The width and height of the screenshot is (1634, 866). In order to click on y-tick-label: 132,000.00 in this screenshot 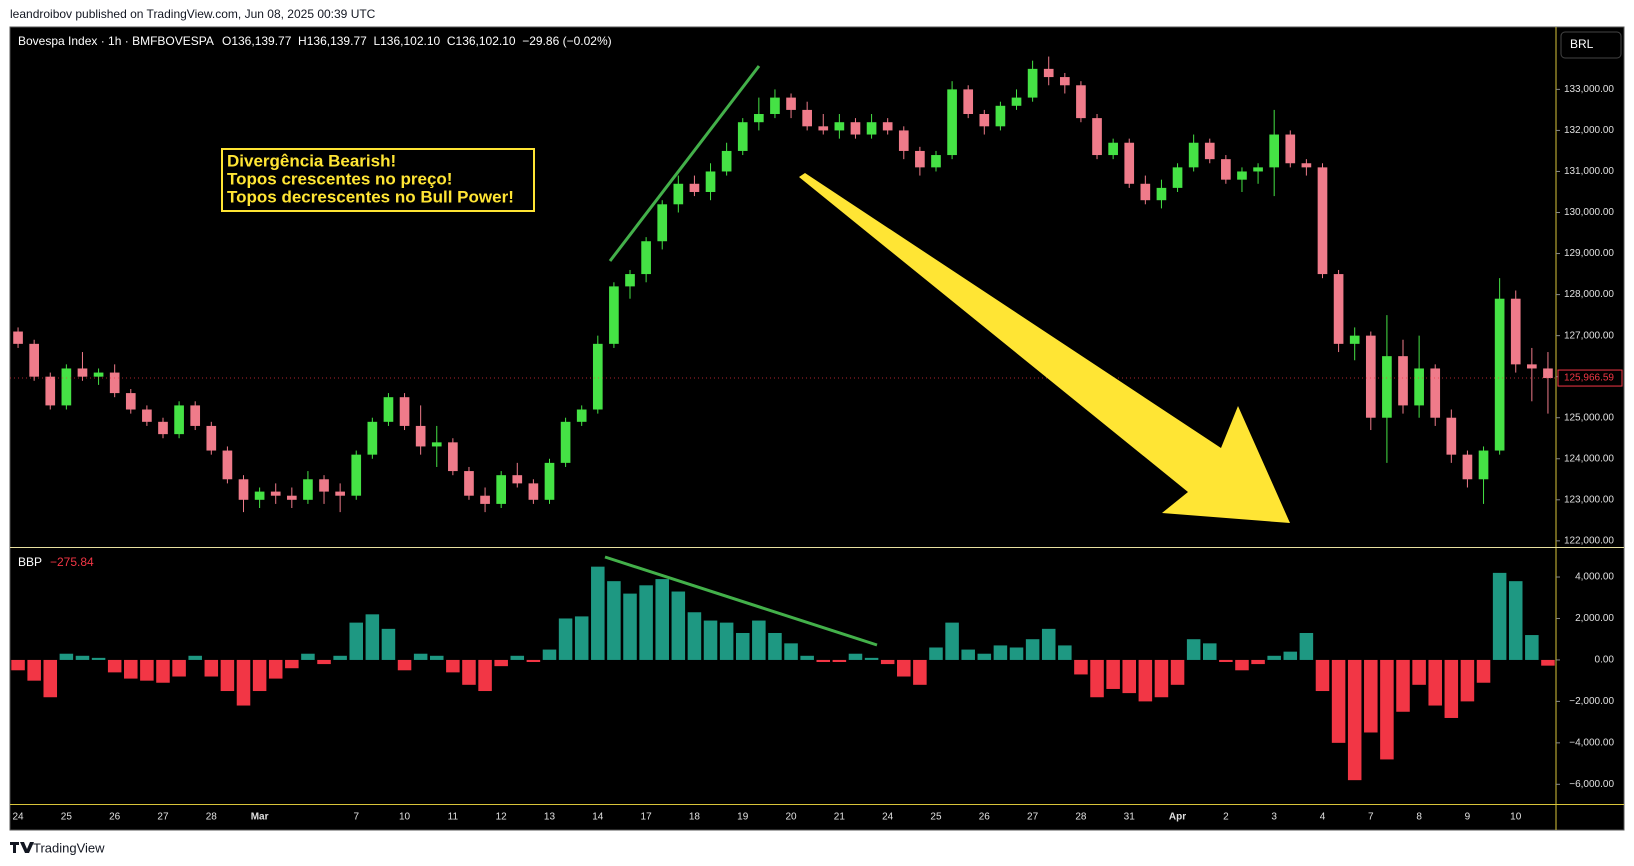, I will do `click(1589, 130)`.